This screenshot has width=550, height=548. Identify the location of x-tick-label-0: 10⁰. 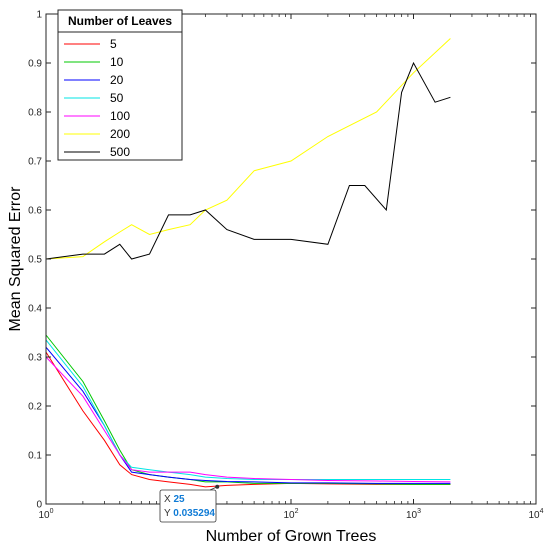
(45, 514).